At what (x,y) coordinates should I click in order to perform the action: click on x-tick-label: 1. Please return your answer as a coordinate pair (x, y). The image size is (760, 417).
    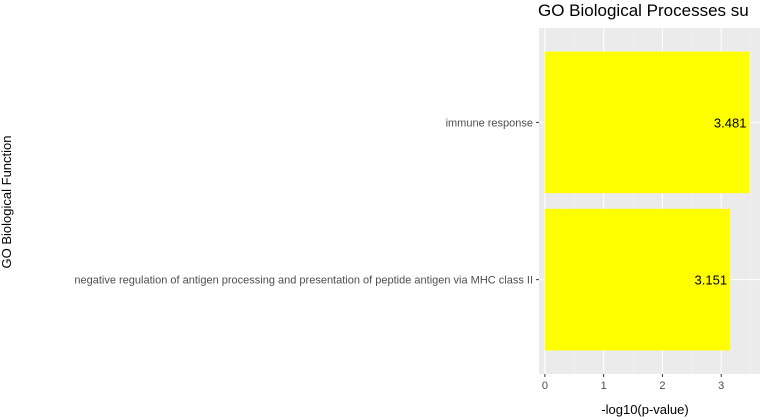
    Looking at the image, I should click on (604, 386).